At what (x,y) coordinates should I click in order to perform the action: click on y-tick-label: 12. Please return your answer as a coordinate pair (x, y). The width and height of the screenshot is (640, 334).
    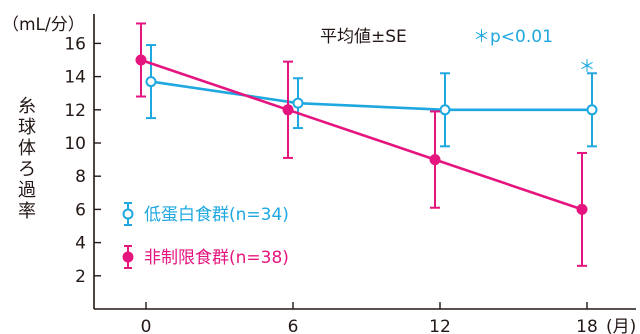
    Looking at the image, I should click on (75, 111).